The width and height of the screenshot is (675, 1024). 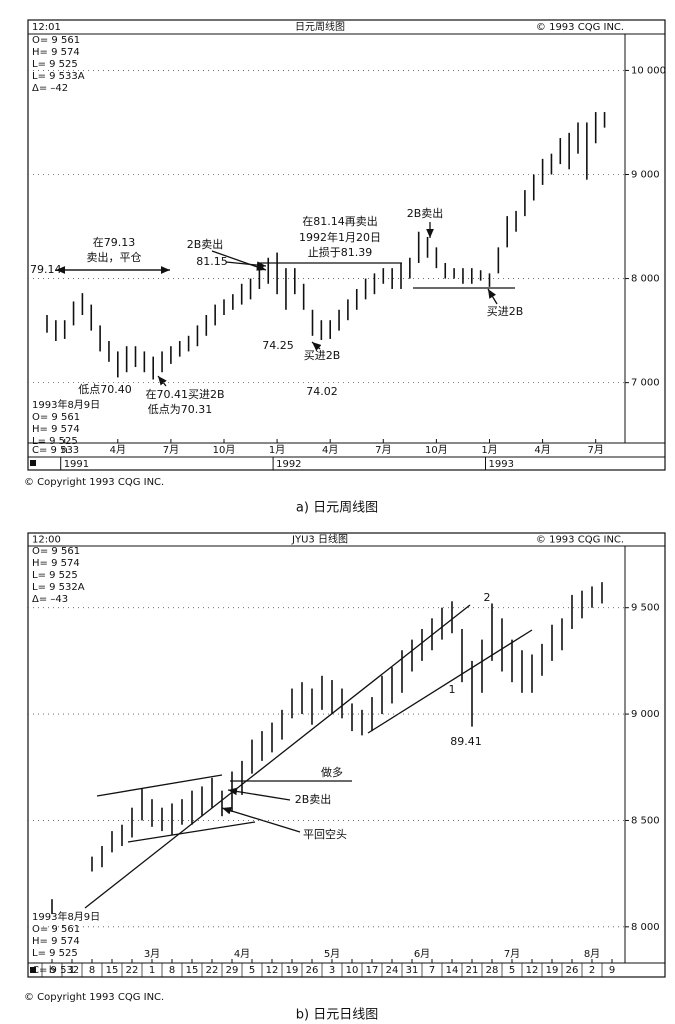 What do you see at coordinates (612, 970) in the screenshot?
I see `x-tick-label: 9` at bounding box center [612, 970].